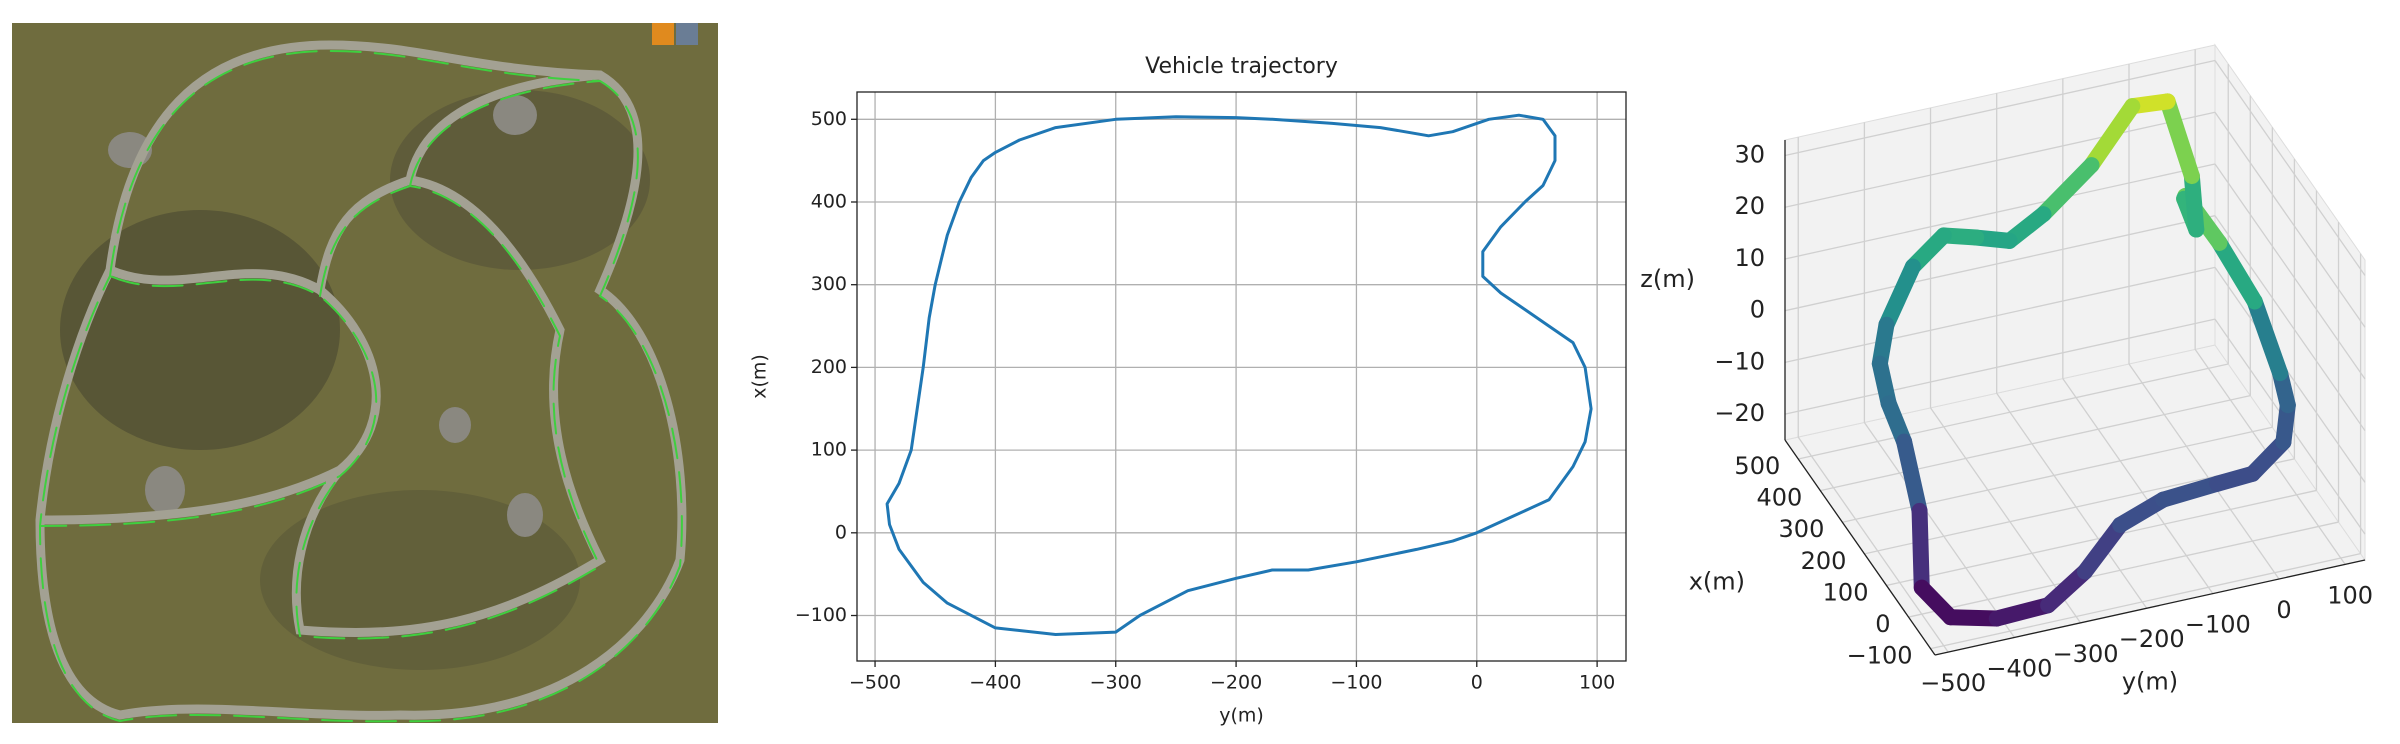 This screenshot has height=744, width=2400. What do you see at coordinates (1749, 258) in the screenshot?
I see `z-tick-label: 10` at bounding box center [1749, 258].